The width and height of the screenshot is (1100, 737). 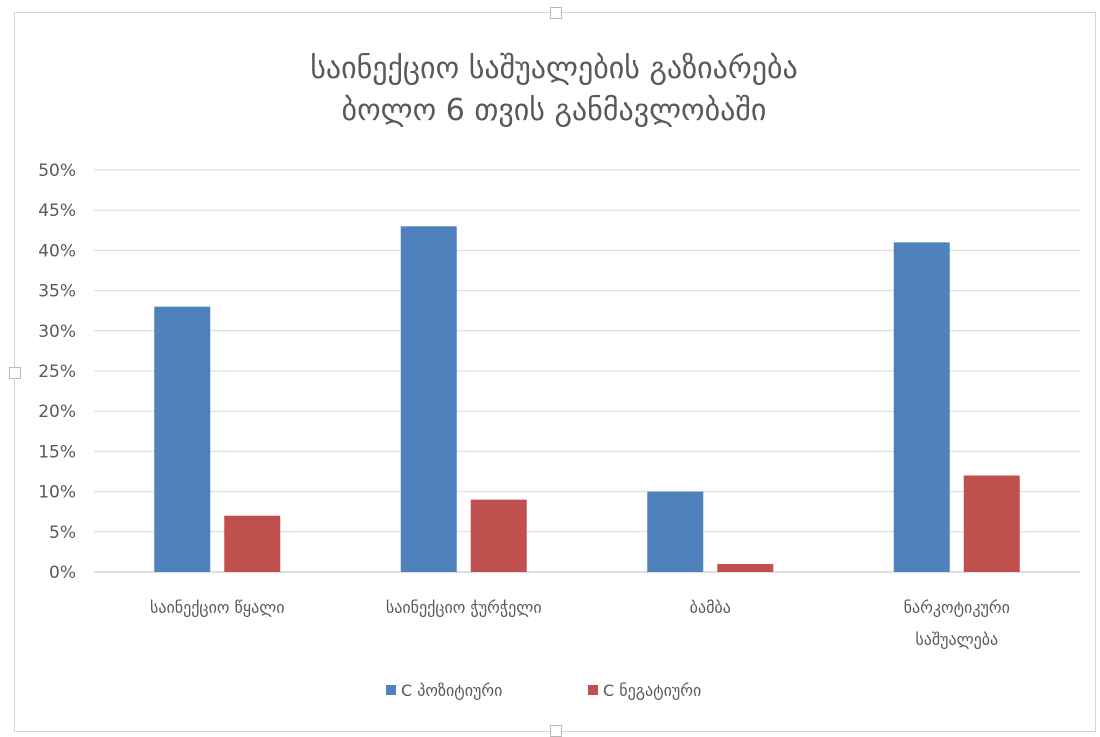 I want to click on legend-label: C ნეგატიური, so click(x=652, y=690).